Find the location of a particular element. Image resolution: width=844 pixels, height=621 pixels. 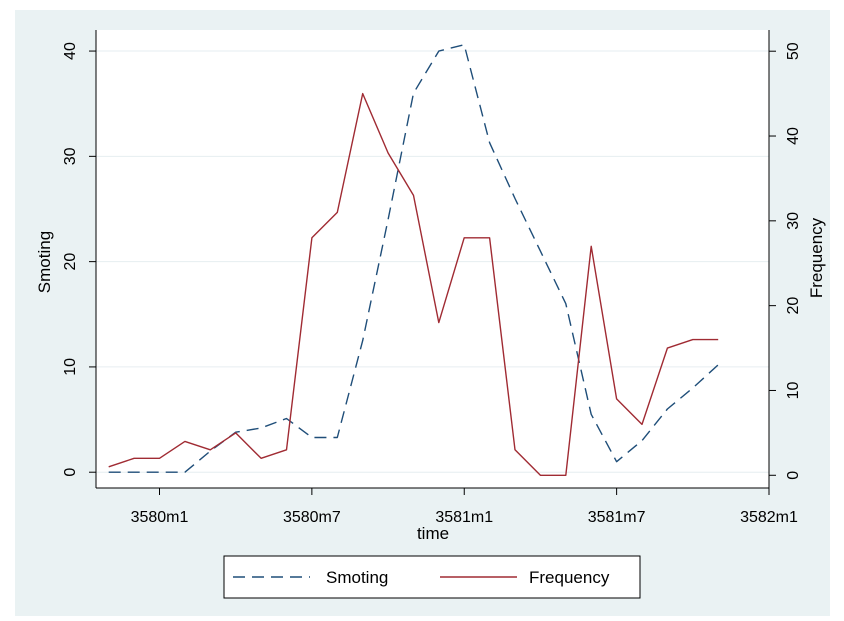

legend-label-smoting: Smoting is located at coordinates (357, 577).